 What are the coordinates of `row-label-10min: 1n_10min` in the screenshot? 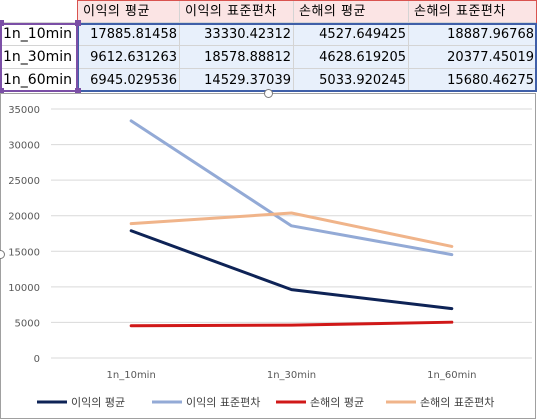 It's located at (39, 34).